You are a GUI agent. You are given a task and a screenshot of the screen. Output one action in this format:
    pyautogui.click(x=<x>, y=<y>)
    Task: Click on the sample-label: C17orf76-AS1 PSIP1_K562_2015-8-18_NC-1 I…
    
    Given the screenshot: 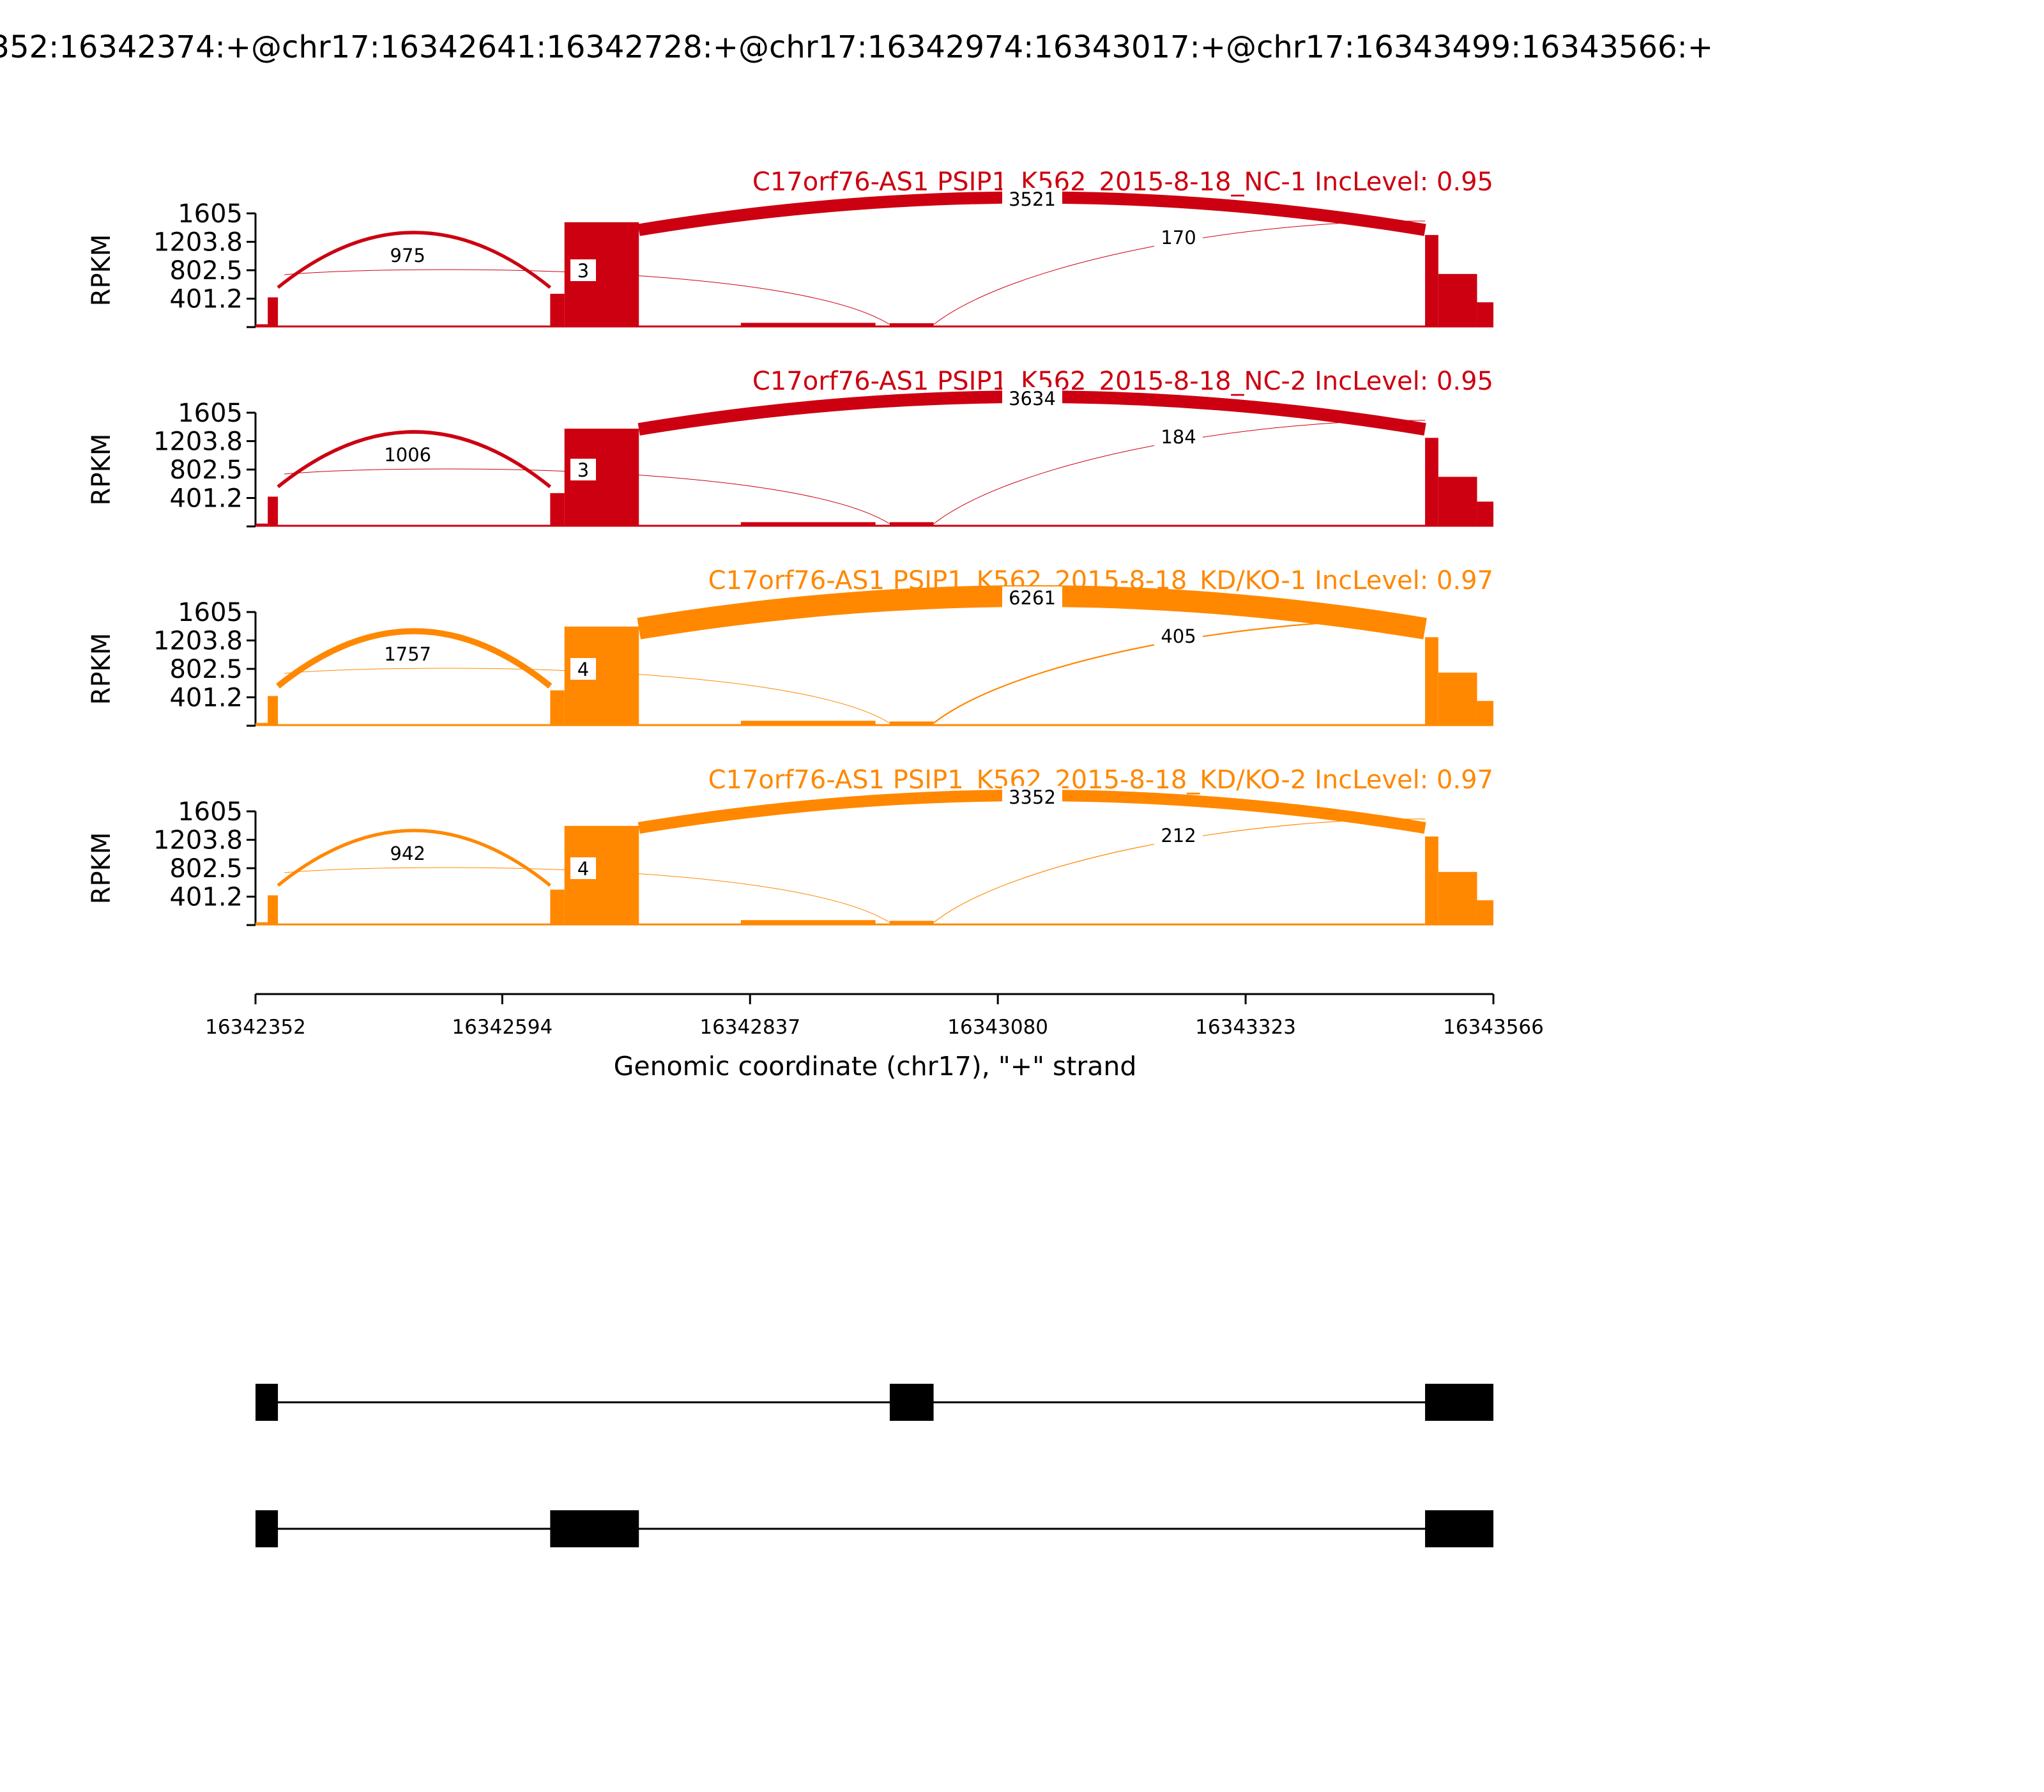 What is the action you would take?
    pyautogui.click(x=1122, y=182)
    